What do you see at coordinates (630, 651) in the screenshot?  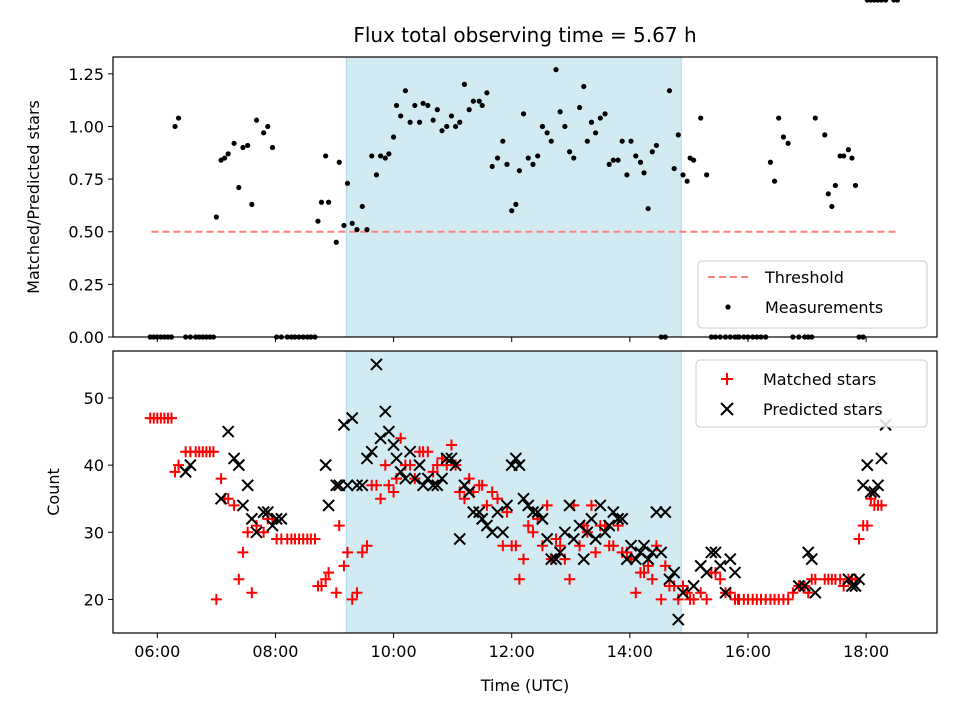 I see `x-tick-label: 14:00` at bounding box center [630, 651].